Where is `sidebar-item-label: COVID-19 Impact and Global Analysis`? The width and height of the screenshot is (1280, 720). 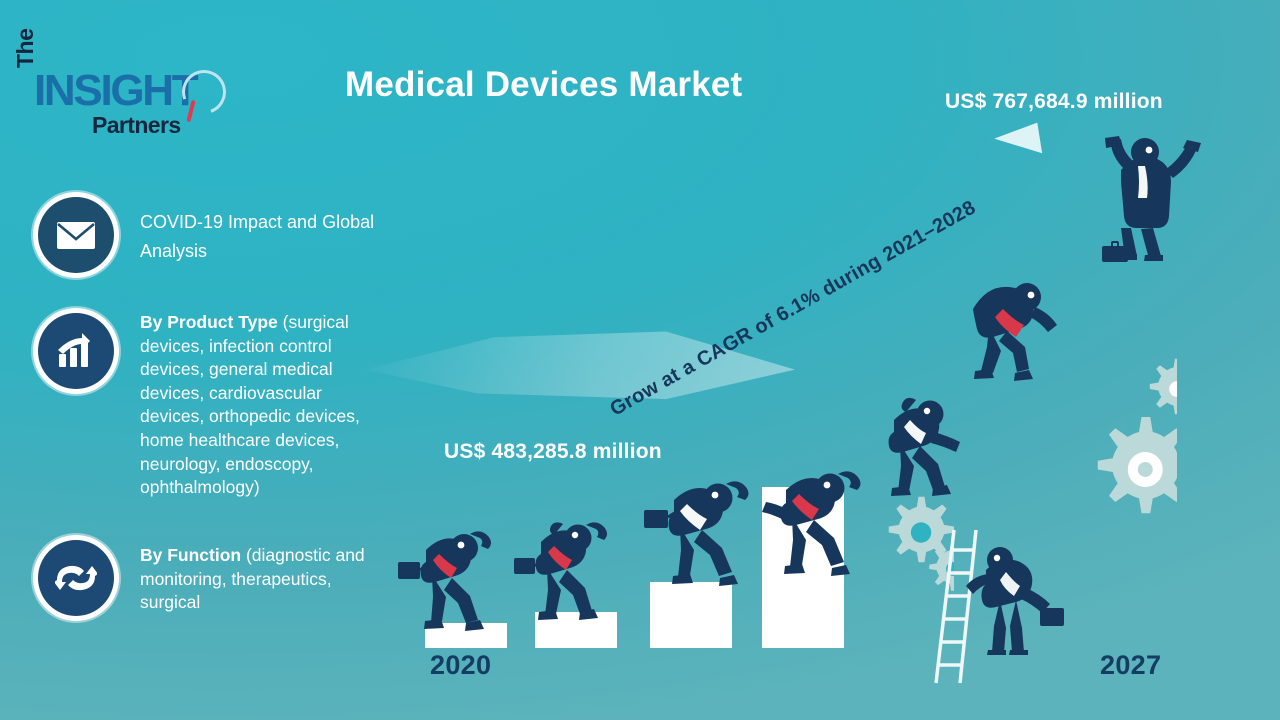
sidebar-item-label: COVID-19 Impact and Global Analysis is located at coordinates (260, 237).